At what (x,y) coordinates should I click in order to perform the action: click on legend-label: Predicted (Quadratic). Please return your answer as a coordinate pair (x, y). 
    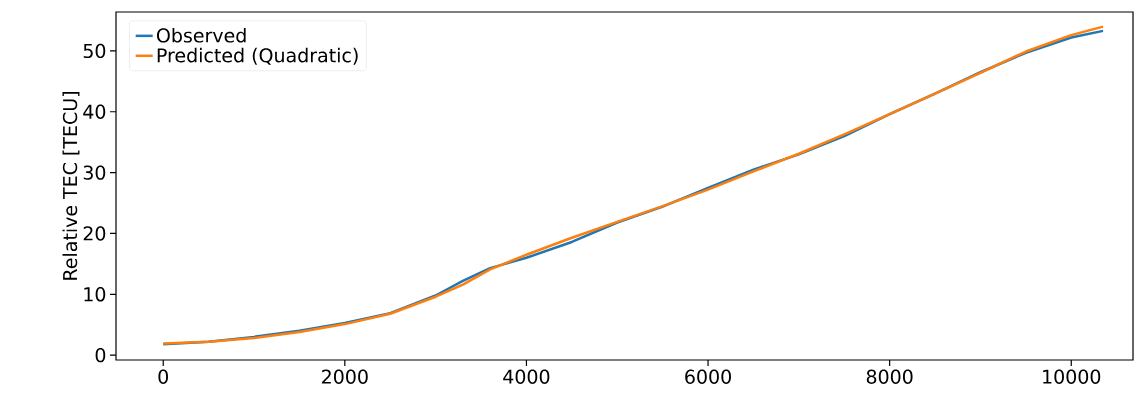
    Looking at the image, I should click on (257, 56).